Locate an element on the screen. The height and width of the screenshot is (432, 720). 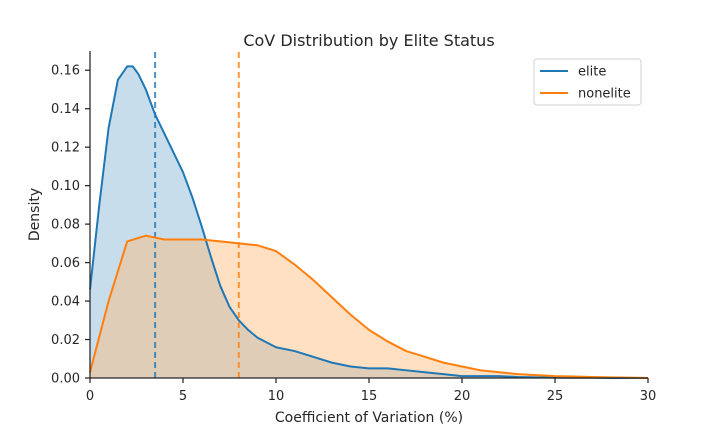
x-tick-label: 20 is located at coordinates (462, 396).